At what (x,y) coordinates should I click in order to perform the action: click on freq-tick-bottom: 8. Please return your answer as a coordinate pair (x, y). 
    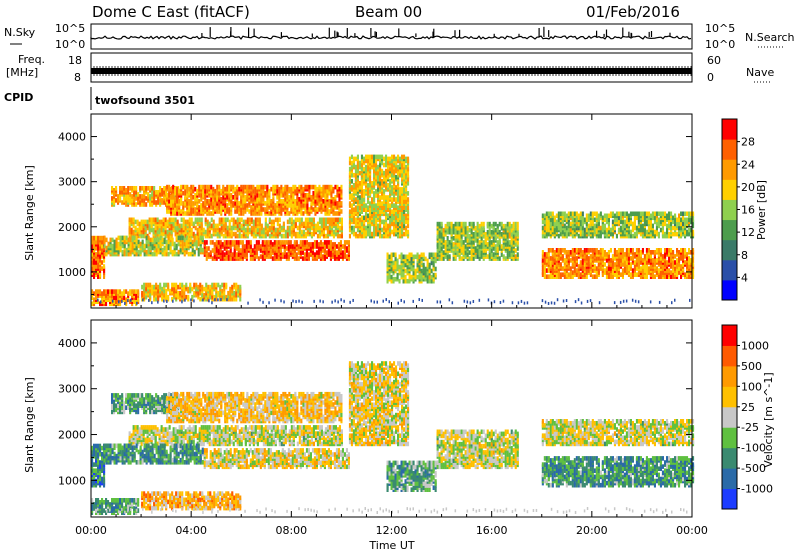
    Looking at the image, I should click on (77, 77).